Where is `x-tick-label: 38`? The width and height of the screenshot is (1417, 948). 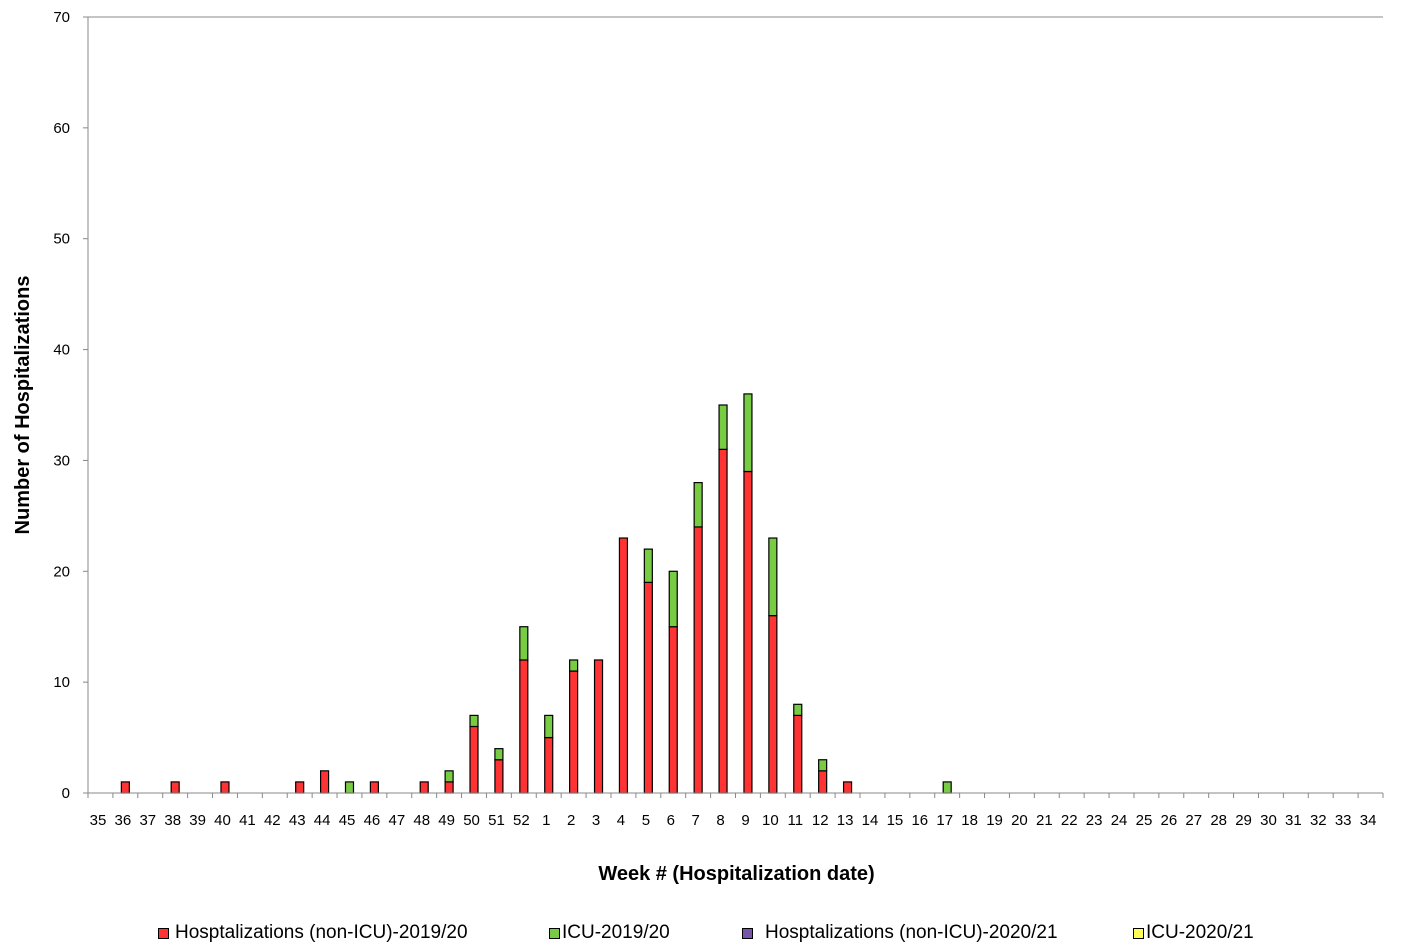 x-tick-label: 38 is located at coordinates (172, 820).